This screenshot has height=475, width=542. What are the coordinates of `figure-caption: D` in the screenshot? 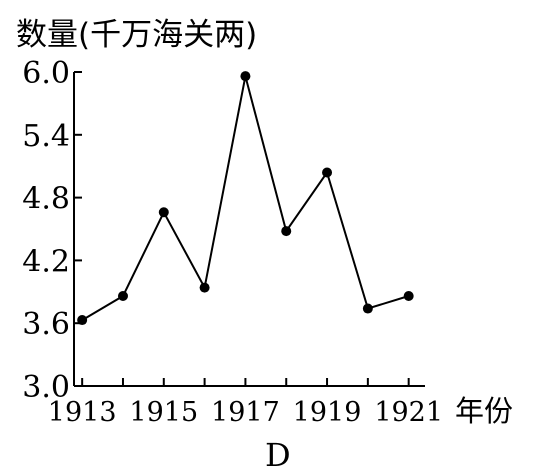 It's located at (278, 455).